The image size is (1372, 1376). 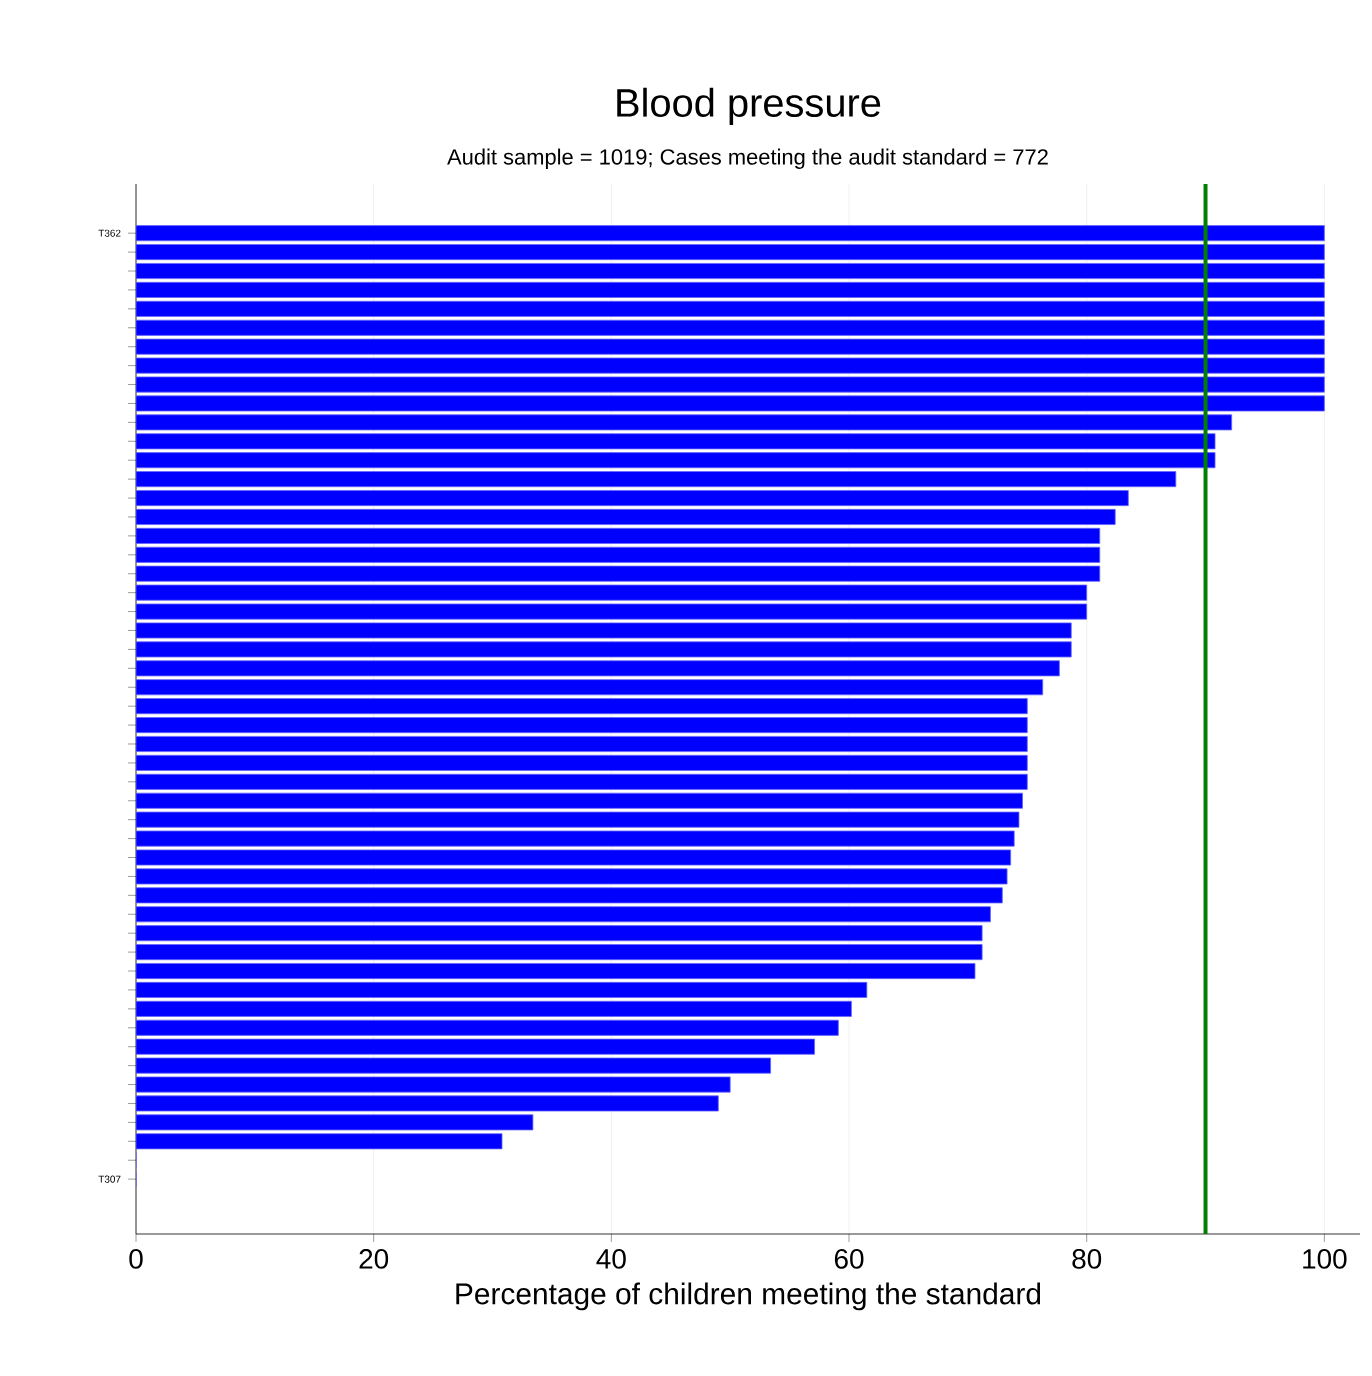 What do you see at coordinates (611, 1259) in the screenshot?
I see `x-tick-label: 40` at bounding box center [611, 1259].